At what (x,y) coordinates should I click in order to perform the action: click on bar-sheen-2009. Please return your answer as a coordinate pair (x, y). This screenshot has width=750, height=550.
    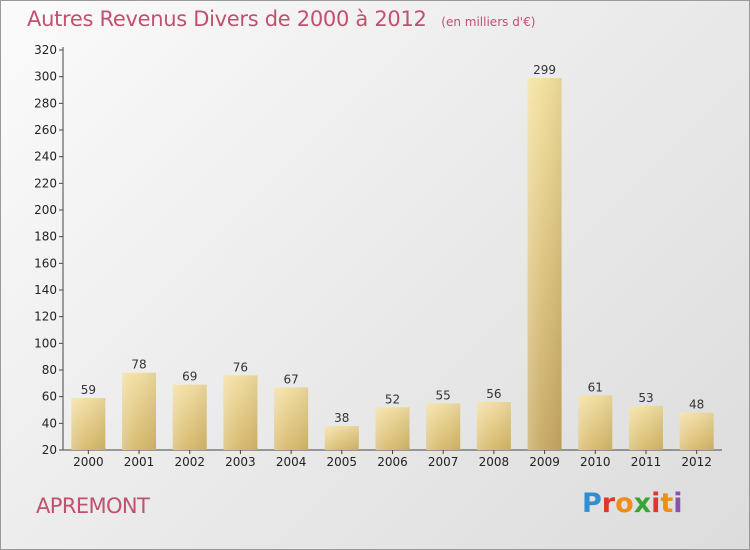
    Looking at the image, I should click on (544, 264).